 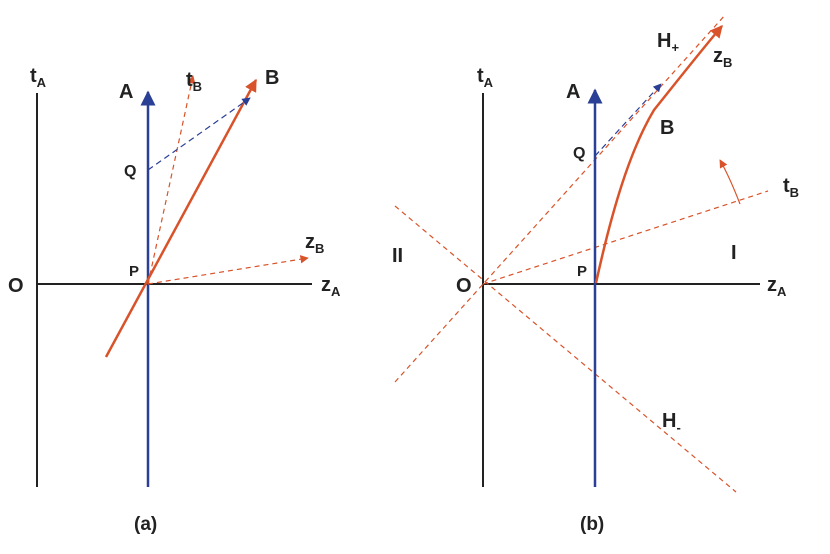 I want to click on z-b-axis, so click(x=228, y=270).